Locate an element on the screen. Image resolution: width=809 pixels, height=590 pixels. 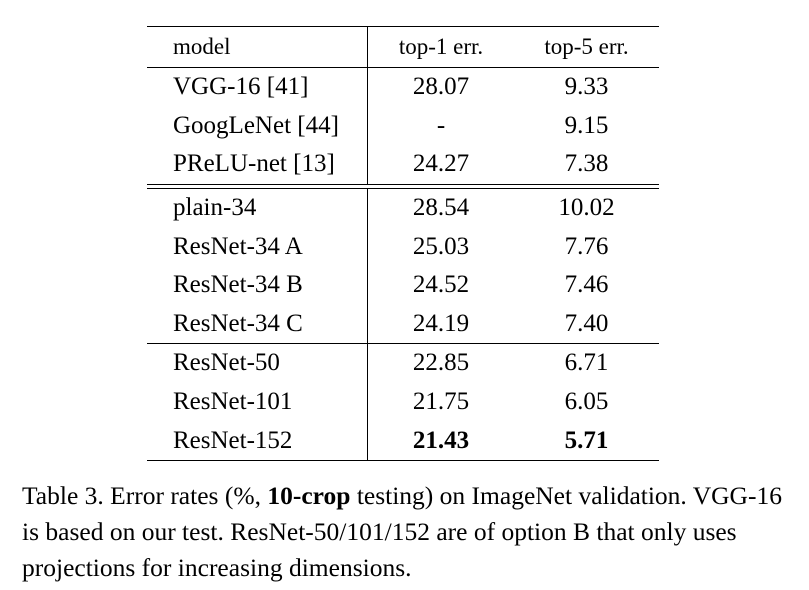
cell-top1: 21.75 is located at coordinates (441, 402).